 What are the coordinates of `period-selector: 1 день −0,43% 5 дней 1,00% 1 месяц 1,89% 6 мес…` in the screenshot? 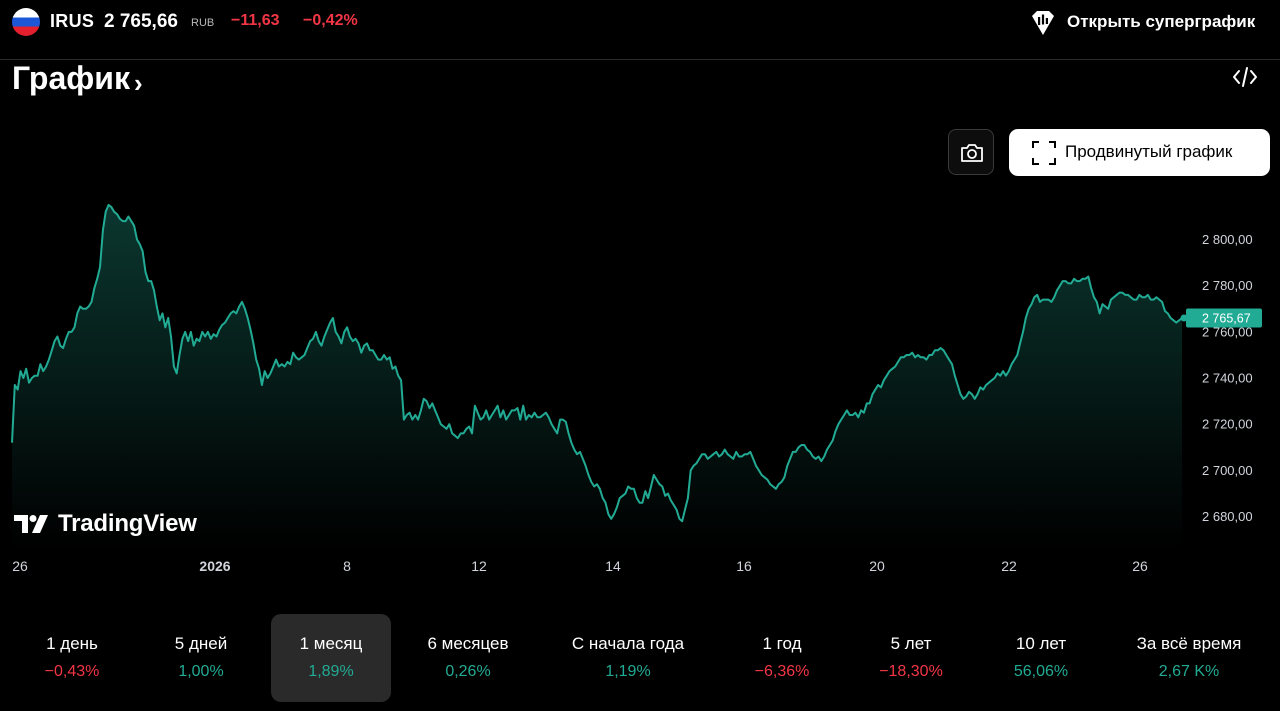 It's located at (640, 658).